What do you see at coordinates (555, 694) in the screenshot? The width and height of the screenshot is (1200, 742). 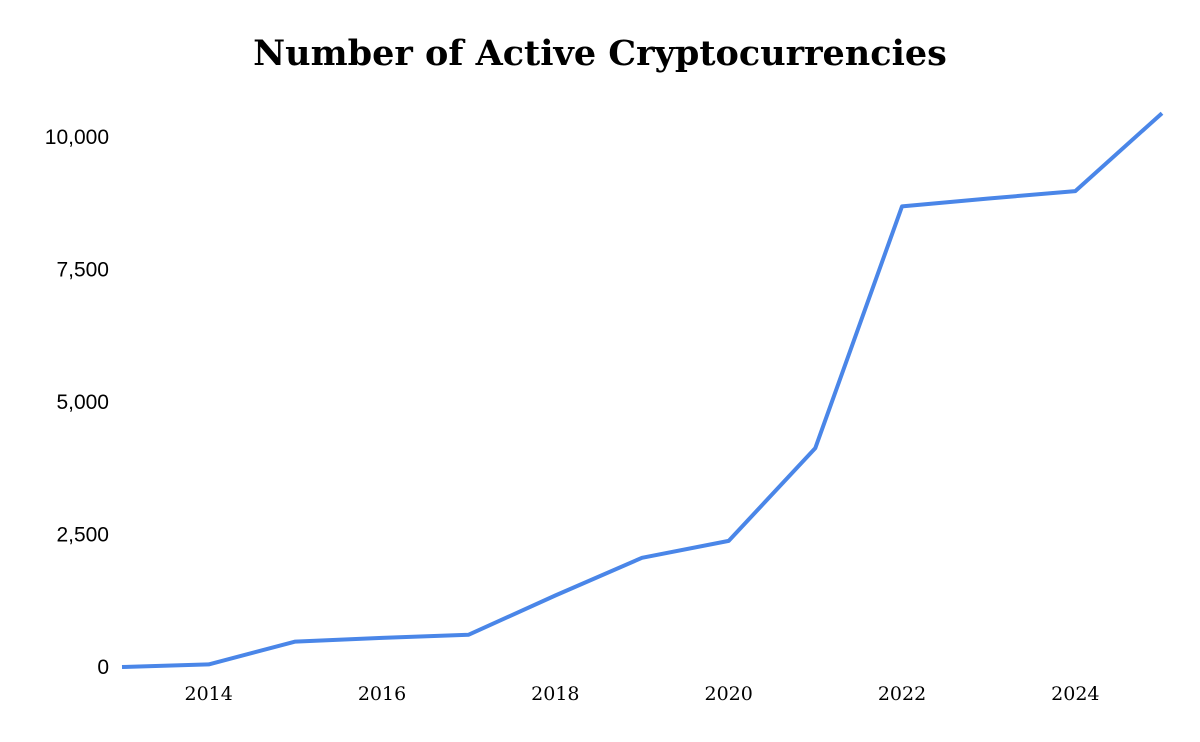 I see `x-tick-label: 2018` at bounding box center [555, 694].